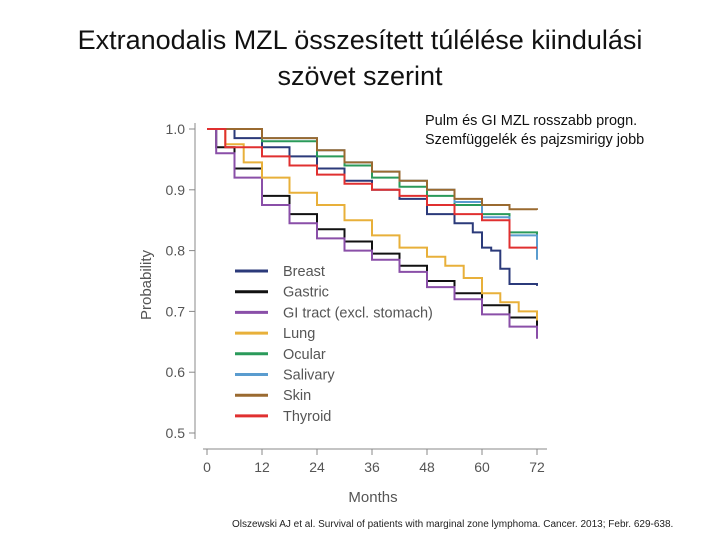 This screenshot has width=720, height=540. Describe the element at coordinates (262, 467) in the screenshot. I see `x-tick-label: 12` at that location.